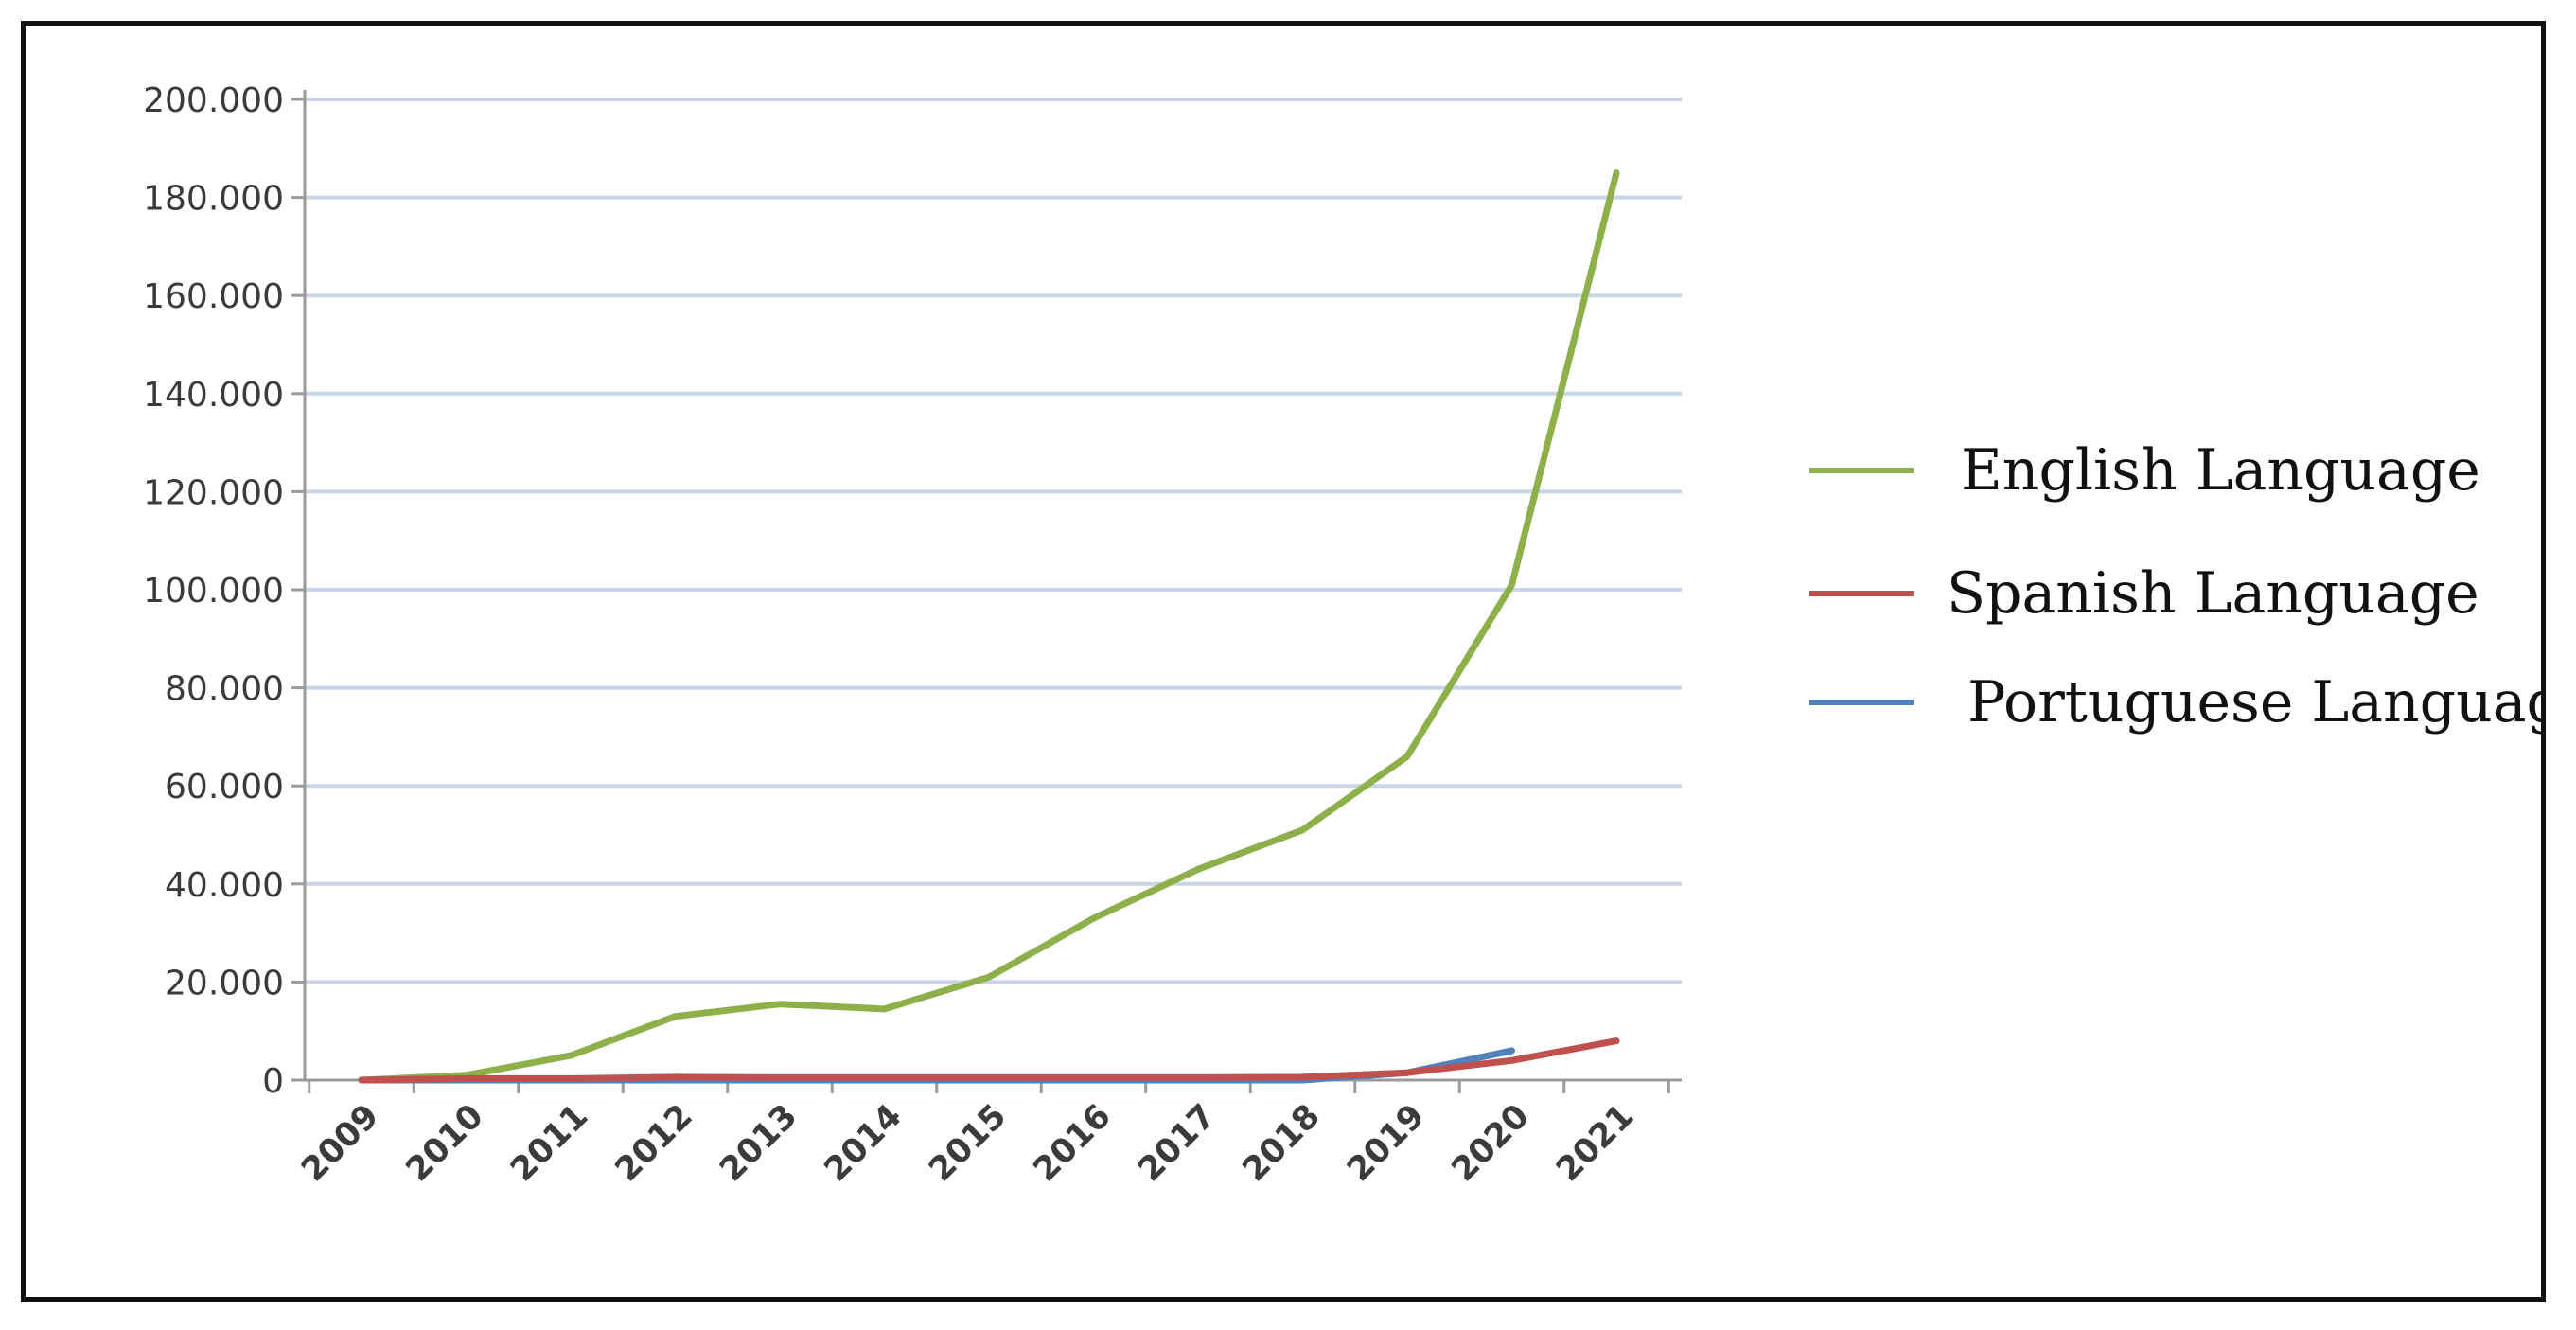  What do you see at coordinates (224, 787) in the screenshot?
I see `y-tick-label: 60.000` at bounding box center [224, 787].